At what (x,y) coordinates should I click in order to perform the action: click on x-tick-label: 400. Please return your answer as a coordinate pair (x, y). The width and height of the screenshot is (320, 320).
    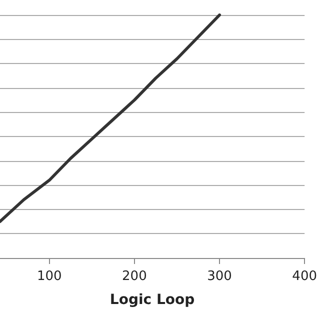
    Looking at the image, I should click on (305, 276).